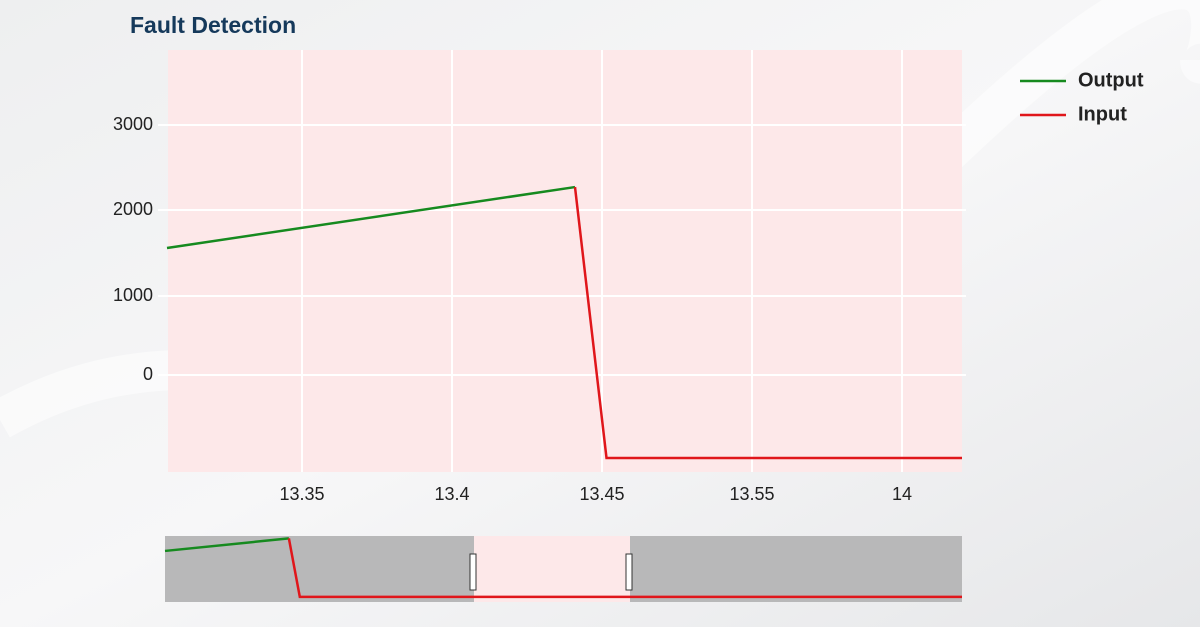 This screenshot has width=1200, height=627. I want to click on y-tick-label: 0, so click(148, 374).